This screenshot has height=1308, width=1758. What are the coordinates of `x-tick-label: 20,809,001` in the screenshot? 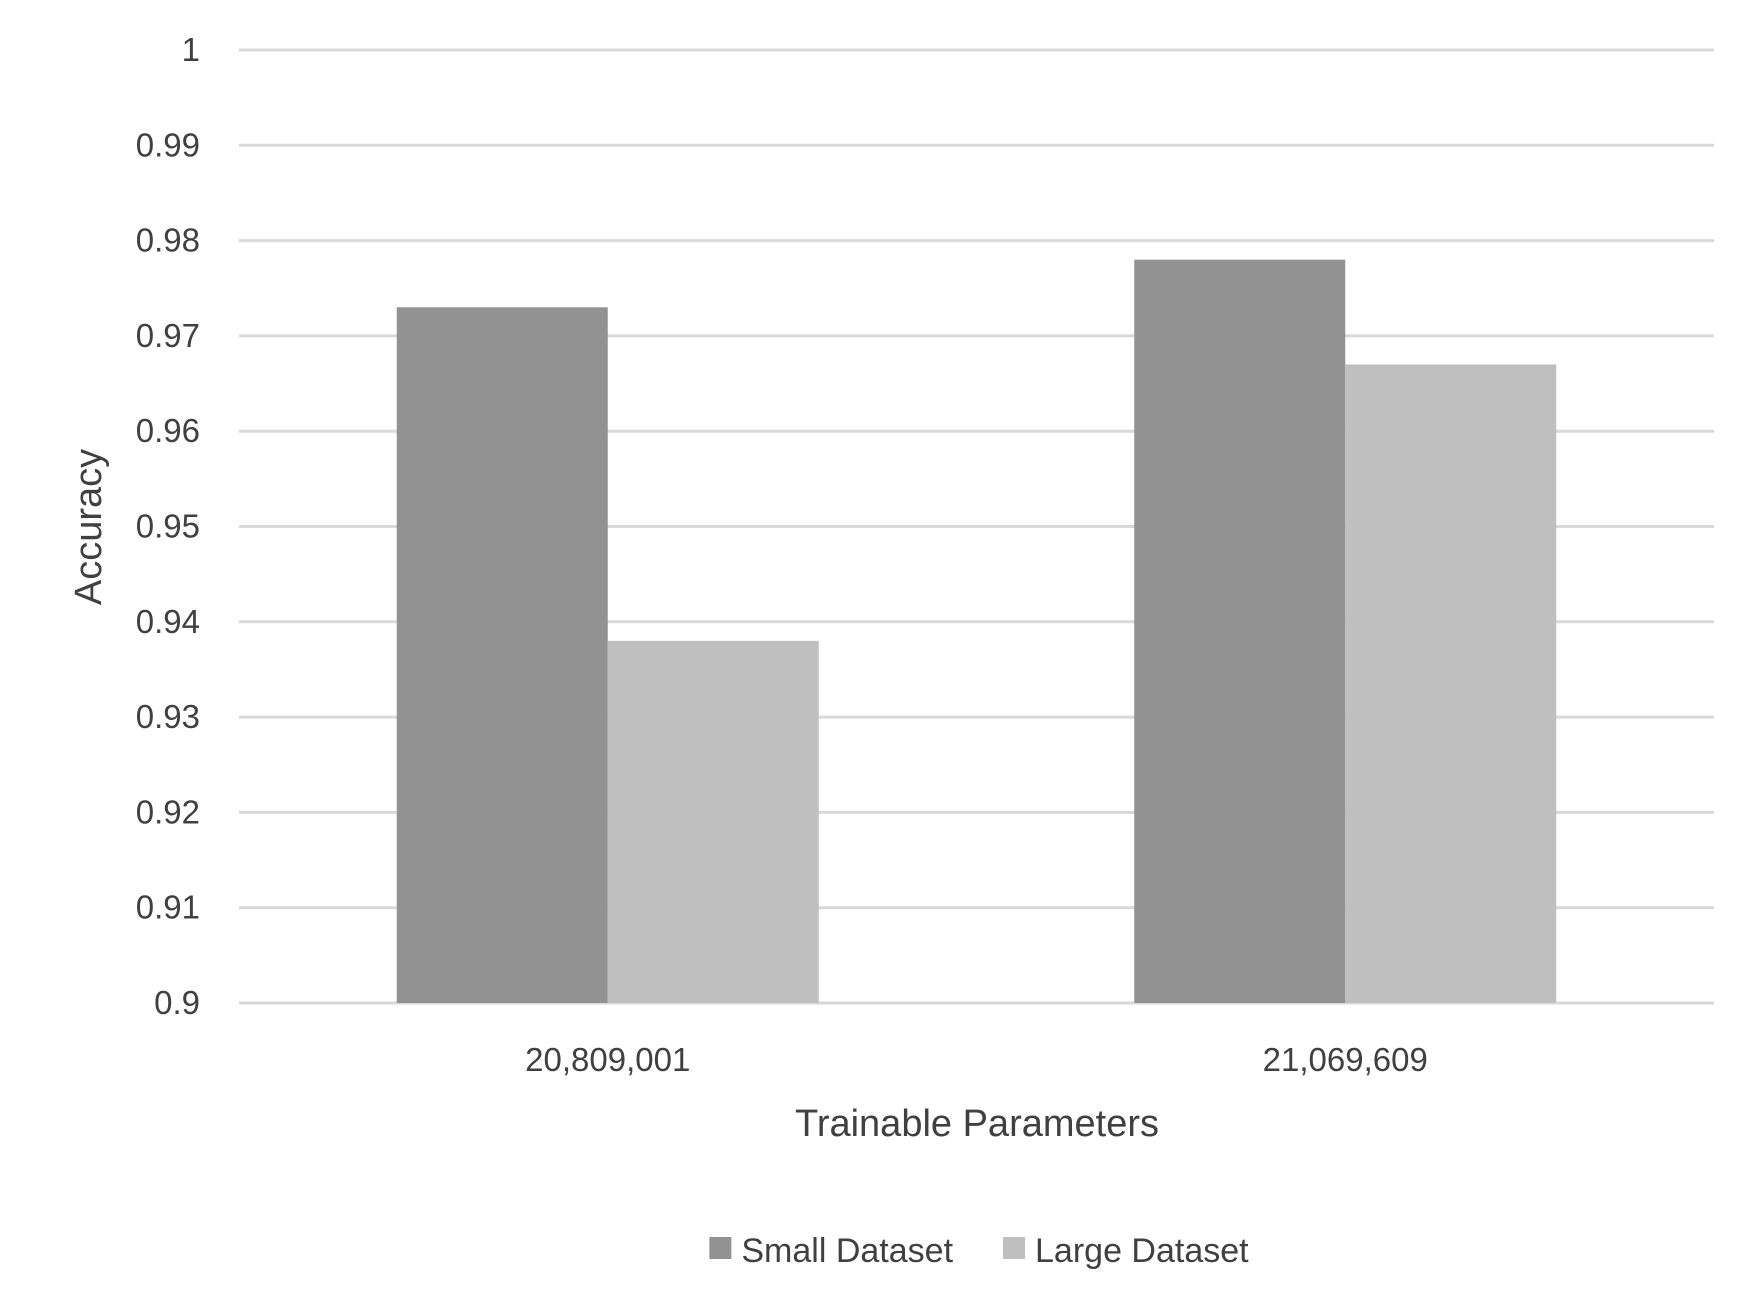 It's located at (607, 1059).